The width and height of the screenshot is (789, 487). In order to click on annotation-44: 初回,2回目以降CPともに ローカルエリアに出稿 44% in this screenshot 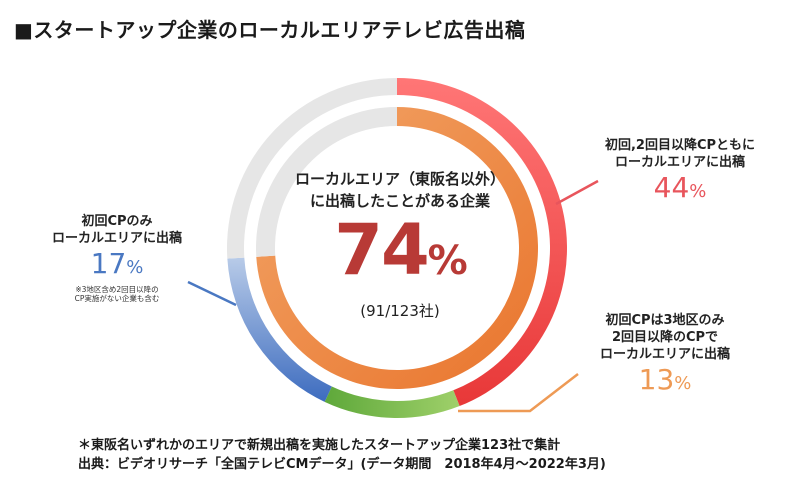, I will do `click(680, 173)`.